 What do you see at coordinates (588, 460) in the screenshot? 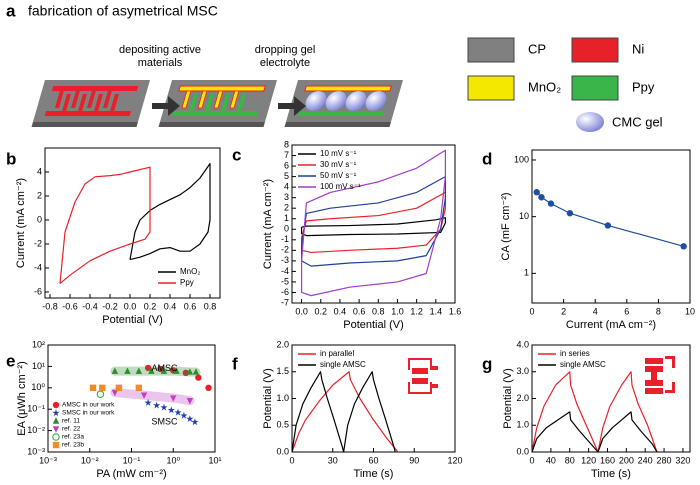
I see `x-tick-label: 120` at bounding box center [588, 460].